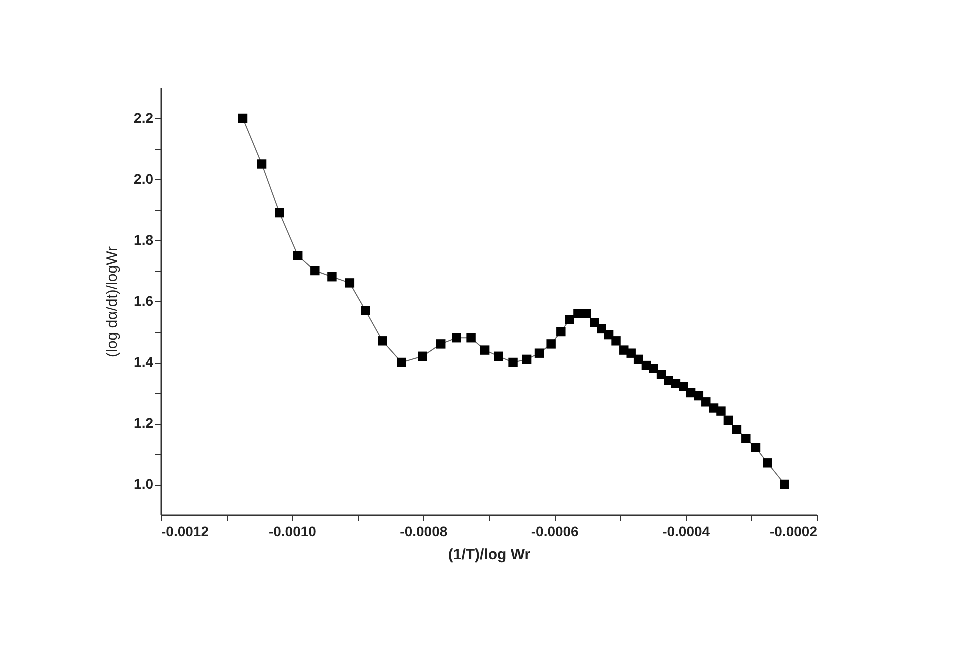 The image size is (969, 652). Describe the element at coordinates (113, 302) in the screenshot. I see `y-axis-title: (log dα/dt)/logWr` at that location.